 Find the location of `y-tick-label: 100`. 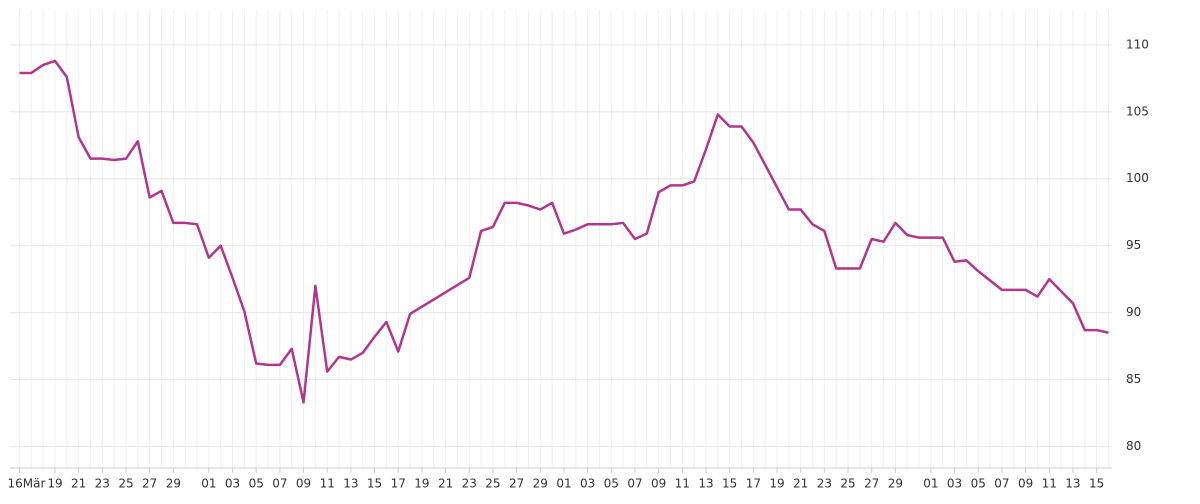

y-tick-label: 100 is located at coordinates (1137, 178).